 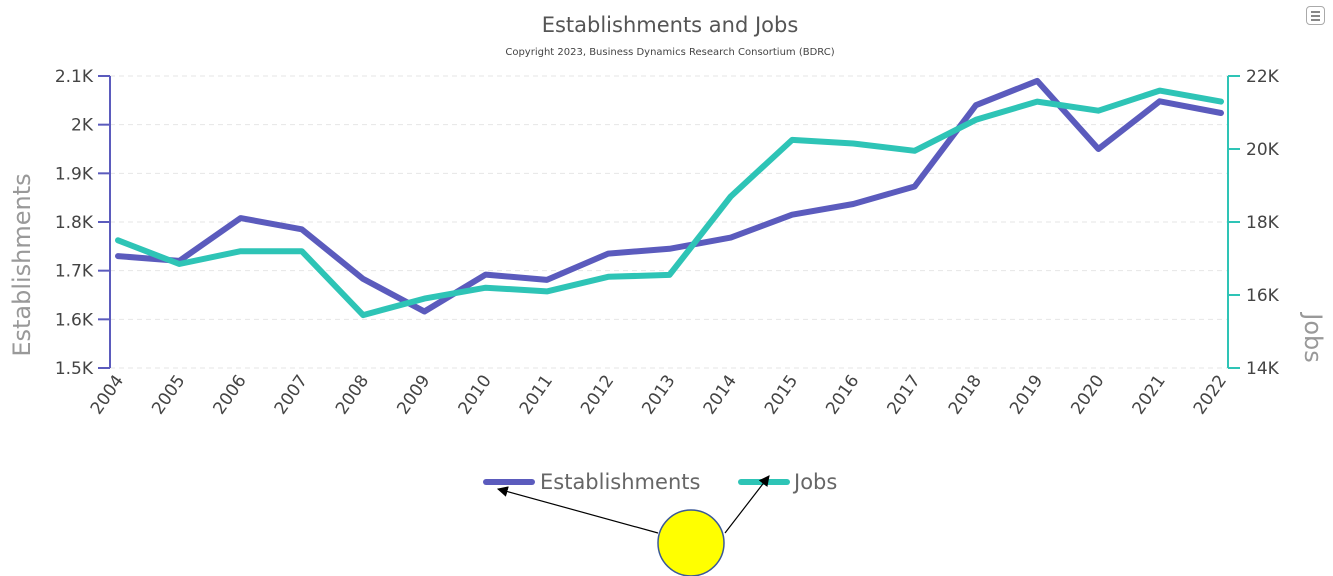 I want to click on x-tick-label: 2011, so click(x=536, y=394).